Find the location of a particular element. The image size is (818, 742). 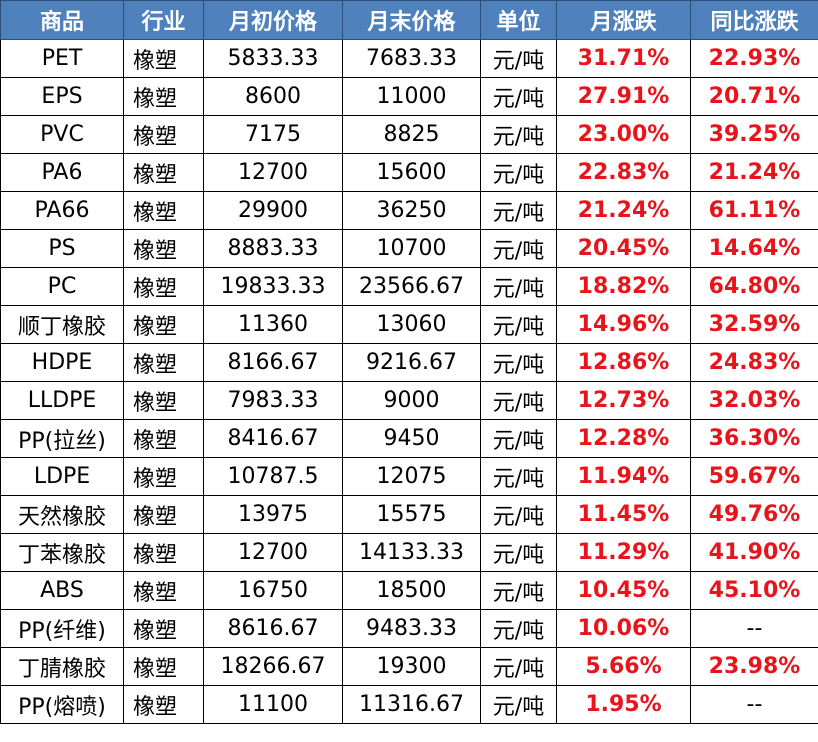

yoy-change-cell: 20.71% is located at coordinates (754, 96).